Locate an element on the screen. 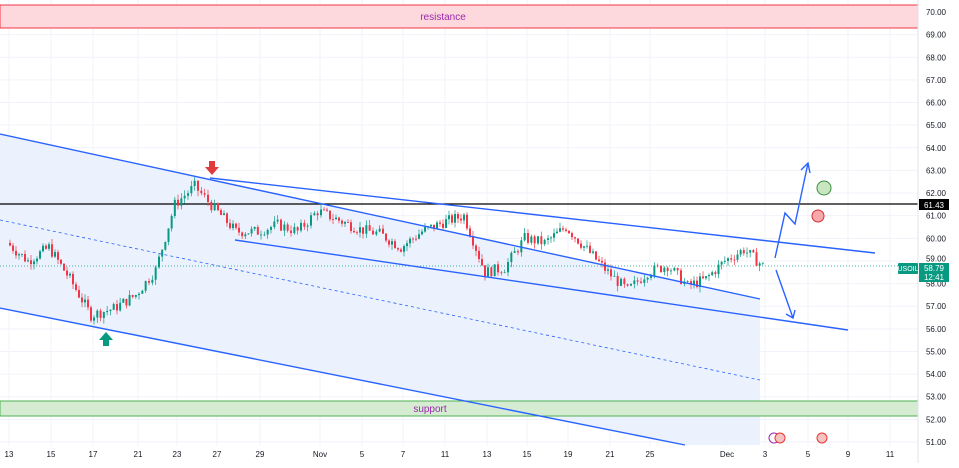 Image resolution: width=959 pixels, height=468 pixels. key-level-badge: 61.43 is located at coordinates (934, 204).